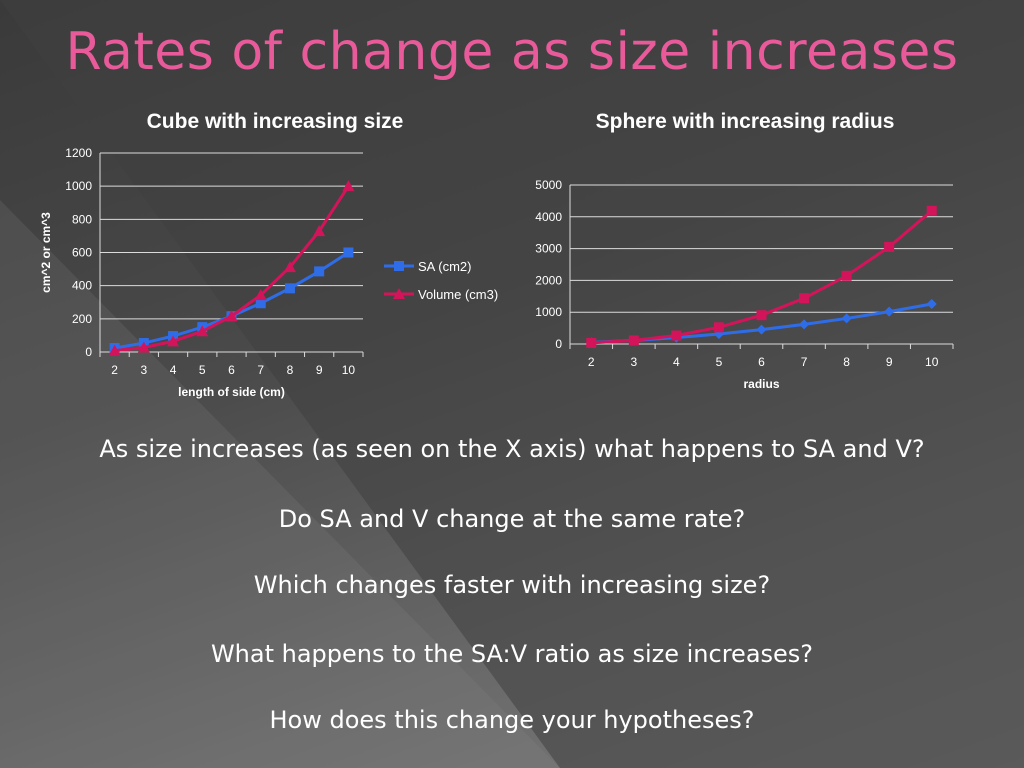  What do you see at coordinates (82, 319) in the screenshot?
I see `y-tick-label: 200` at bounding box center [82, 319].